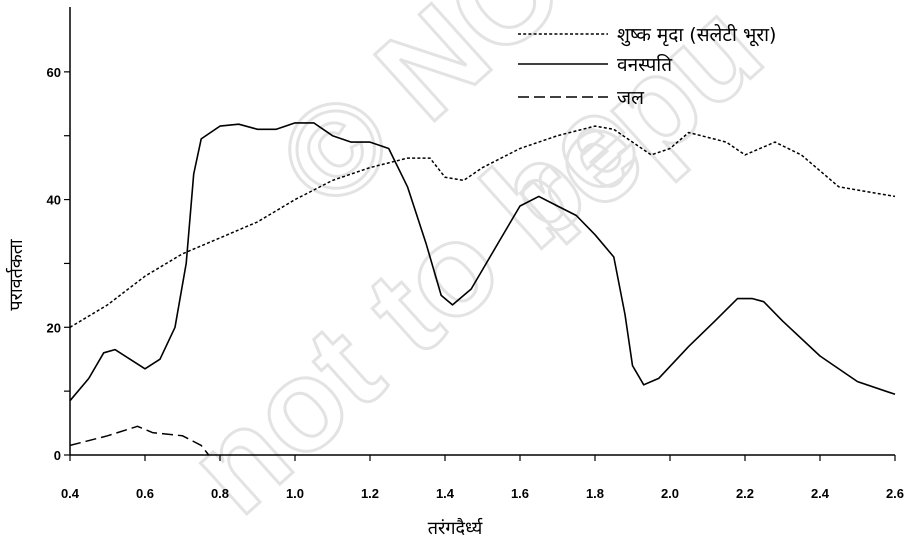  Describe the element at coordinates (595, 493) in the screenshot. I see `x-tick-label: 1.8` at that location.